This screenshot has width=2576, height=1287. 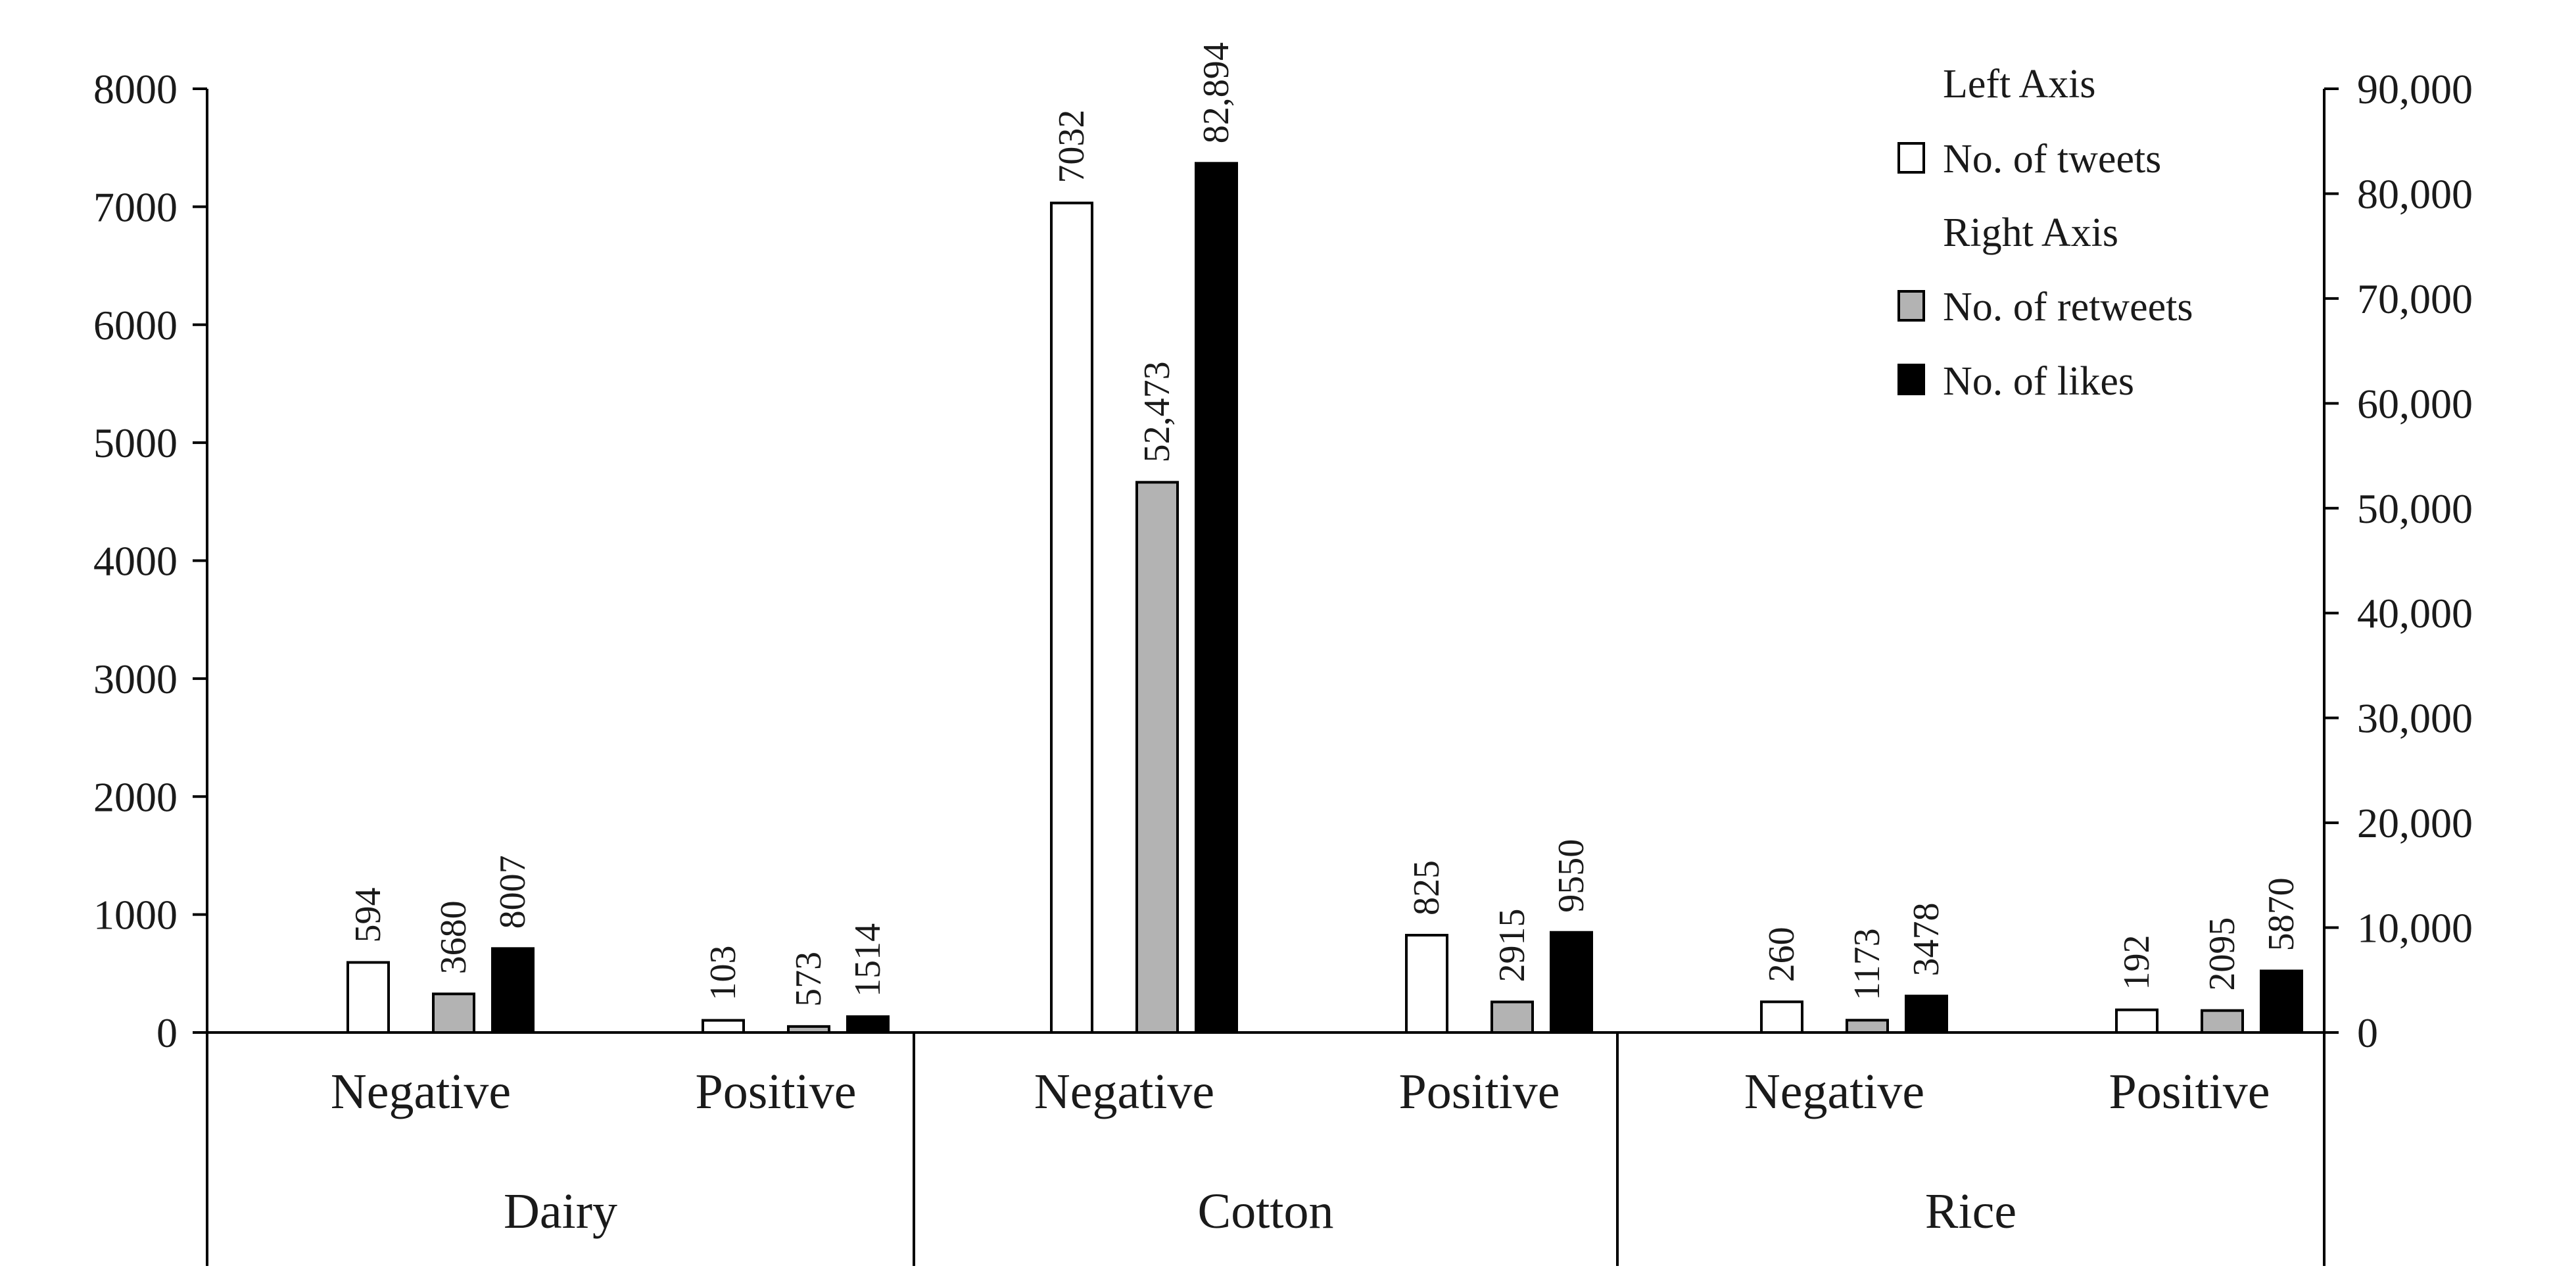 What do you see at coordinates (2019, 84) in the screenshot?
I see `legend-left-axis-header: Left Axis` at bounding box center [2019, 84].